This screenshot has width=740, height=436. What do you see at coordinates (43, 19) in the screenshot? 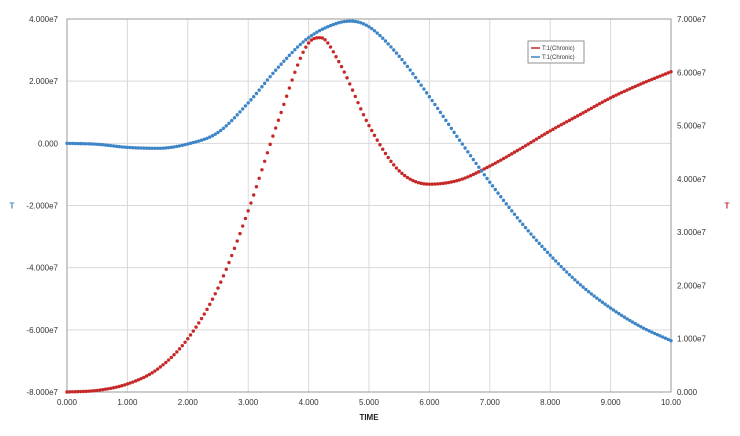
I see `y-left-tick-label: 4.000e7` at bounding box center [43, 19].